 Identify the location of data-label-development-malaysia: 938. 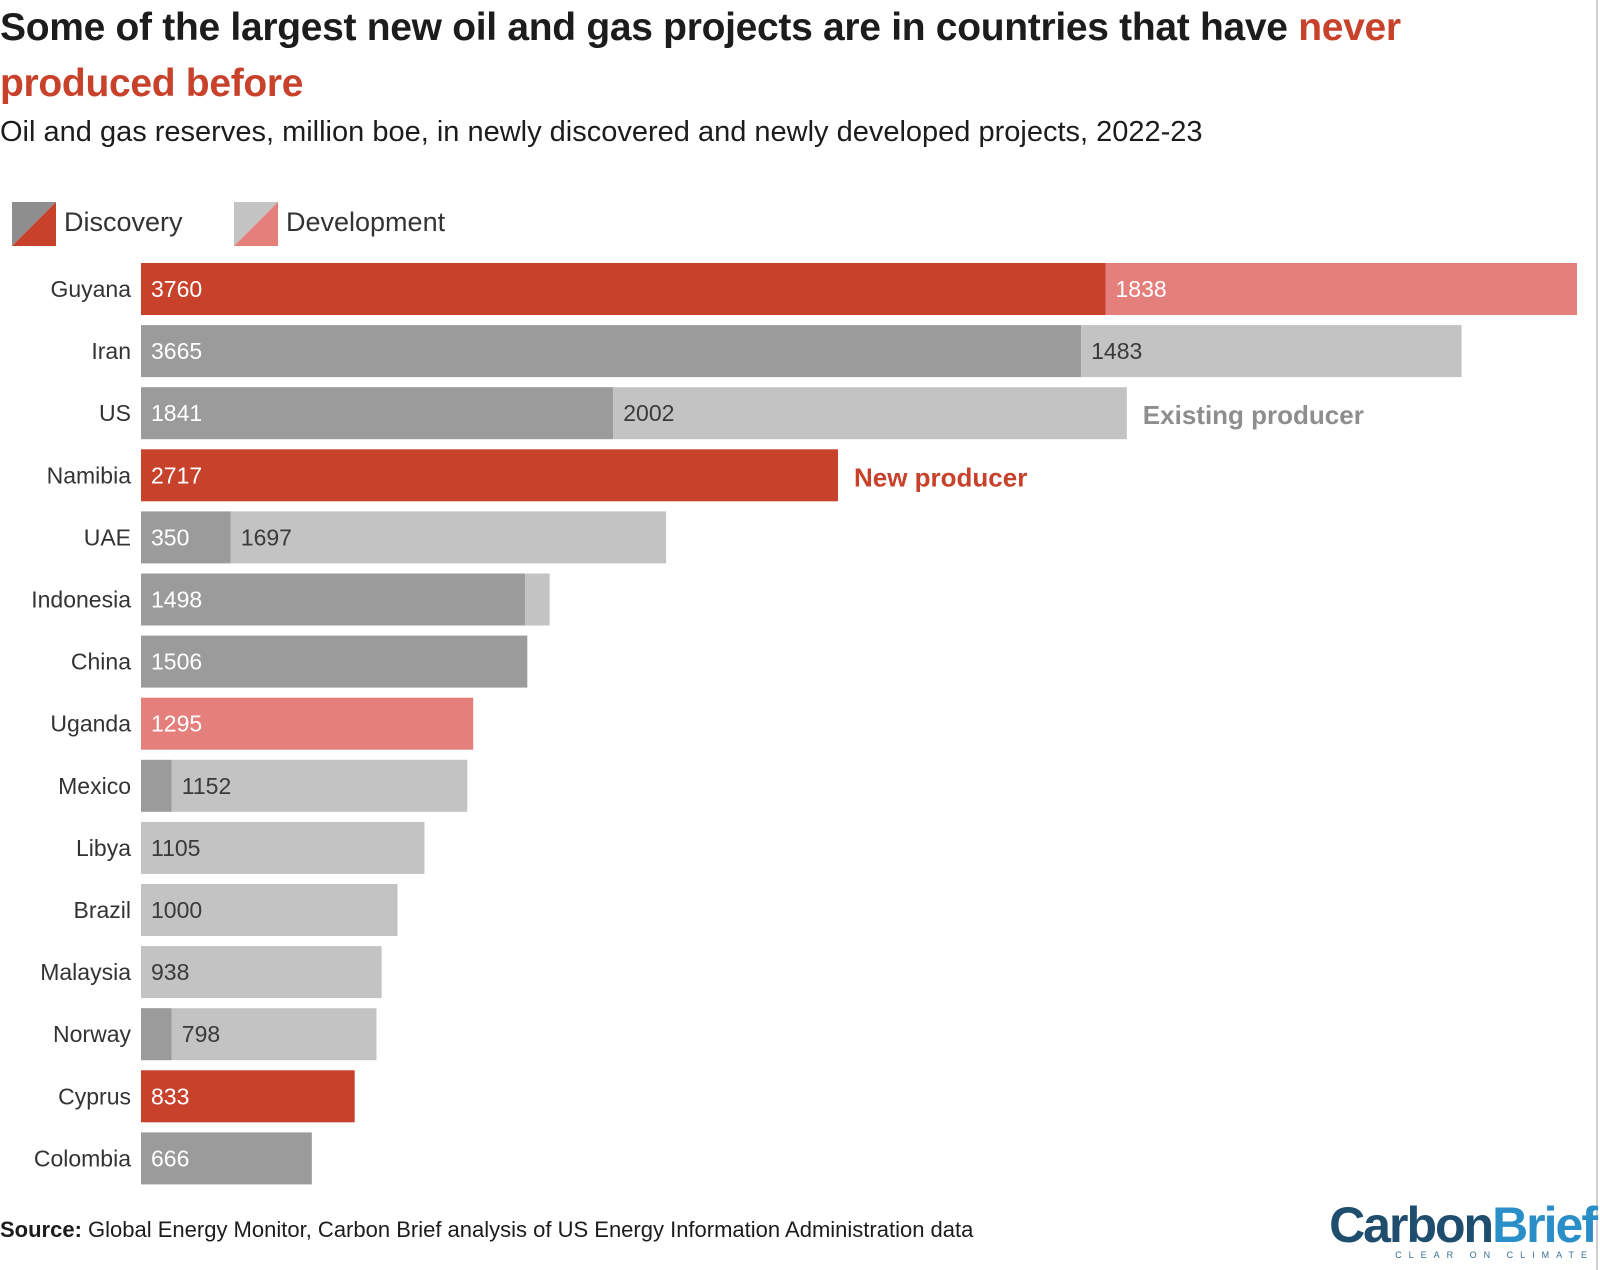
(170, 972).